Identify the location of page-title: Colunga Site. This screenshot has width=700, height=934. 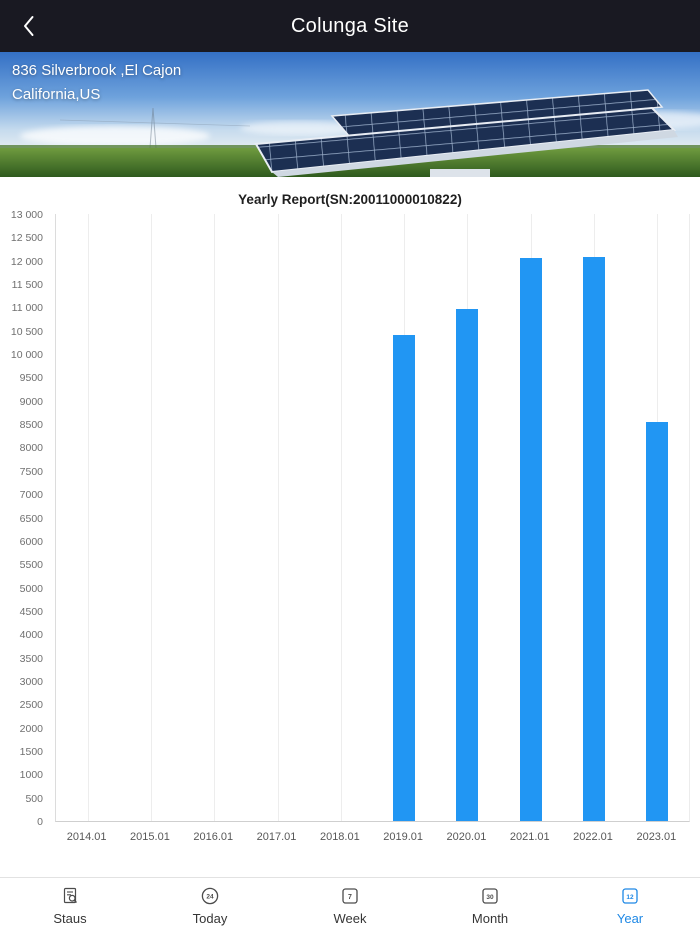
(350, 25).